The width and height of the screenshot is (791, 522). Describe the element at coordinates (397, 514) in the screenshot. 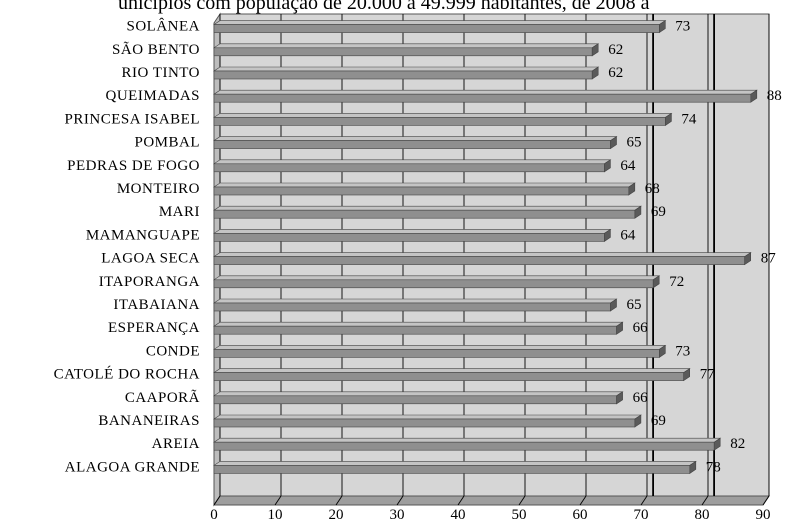

I see `x-tick-label: 30` at that location.